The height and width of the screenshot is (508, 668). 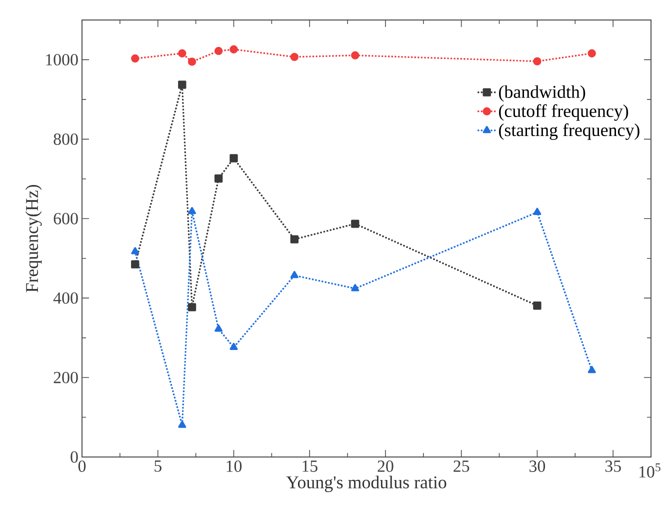 I want to click on x-axis-title: Young's modulus ratio, so click(x=366, y=484).